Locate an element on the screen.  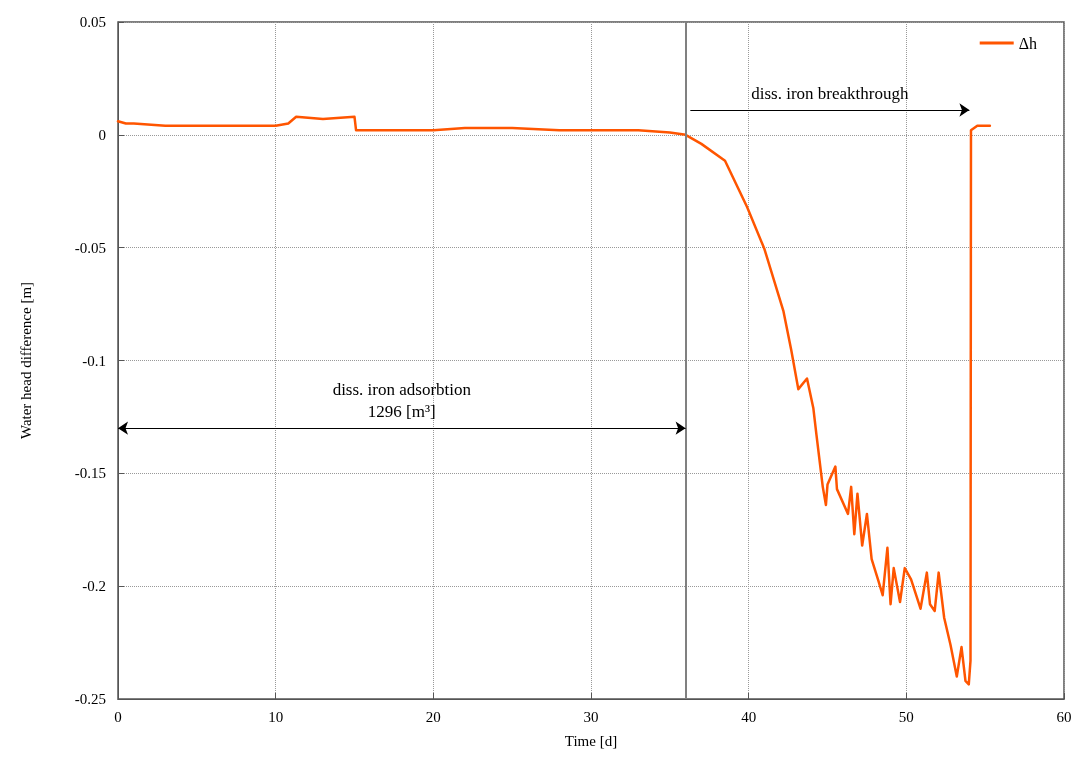
y-tick-label: -0.15 is located at coordinates (90, 473).